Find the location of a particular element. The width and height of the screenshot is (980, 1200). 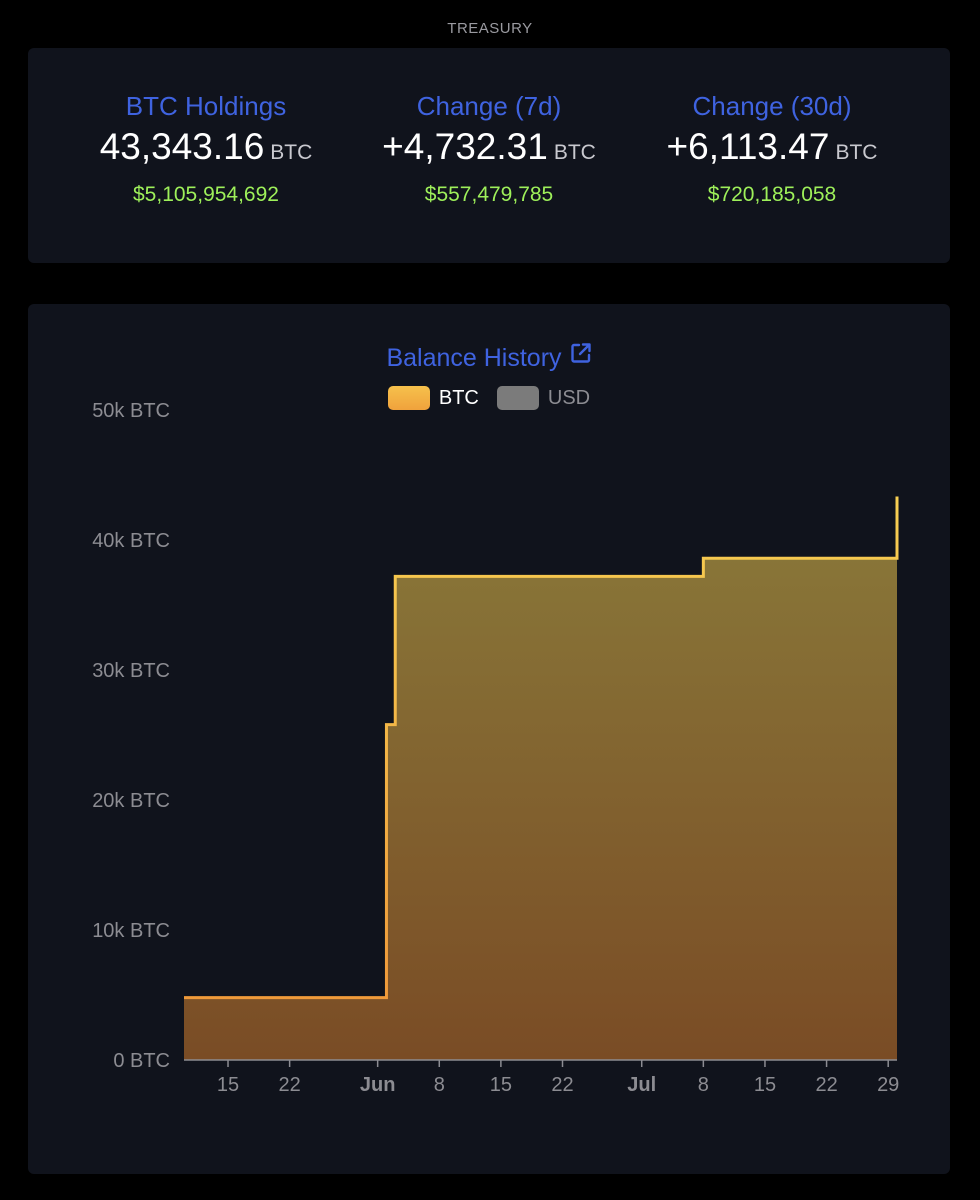

section-title: TREASURY is located at coordinates (490, 28).